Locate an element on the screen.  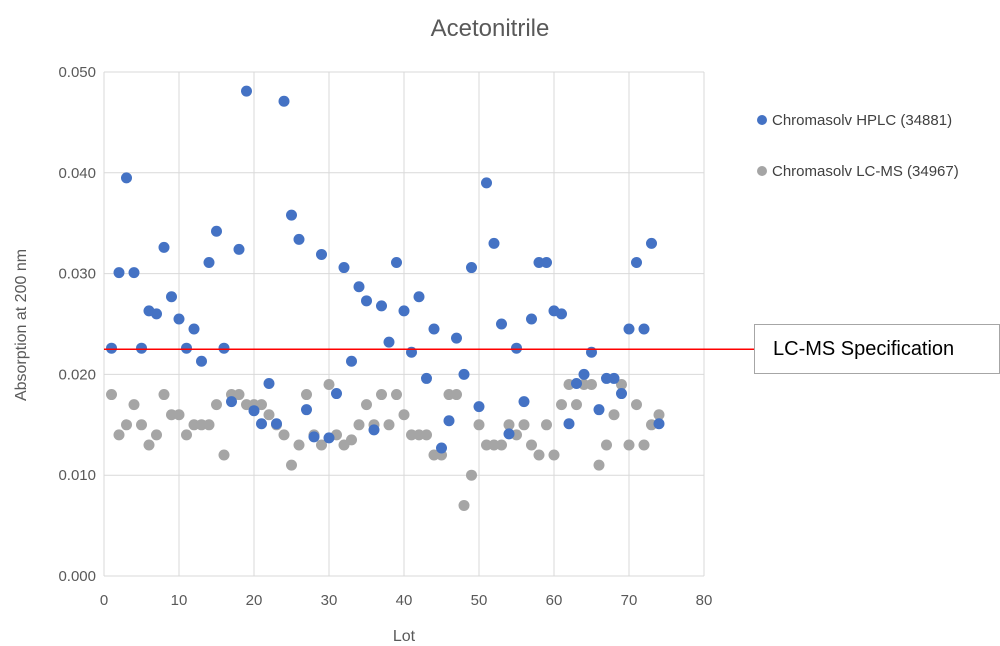
x-tick-labels: 0 10 20 30 40 50 60 70 80 is located at coordinates (406, 600).